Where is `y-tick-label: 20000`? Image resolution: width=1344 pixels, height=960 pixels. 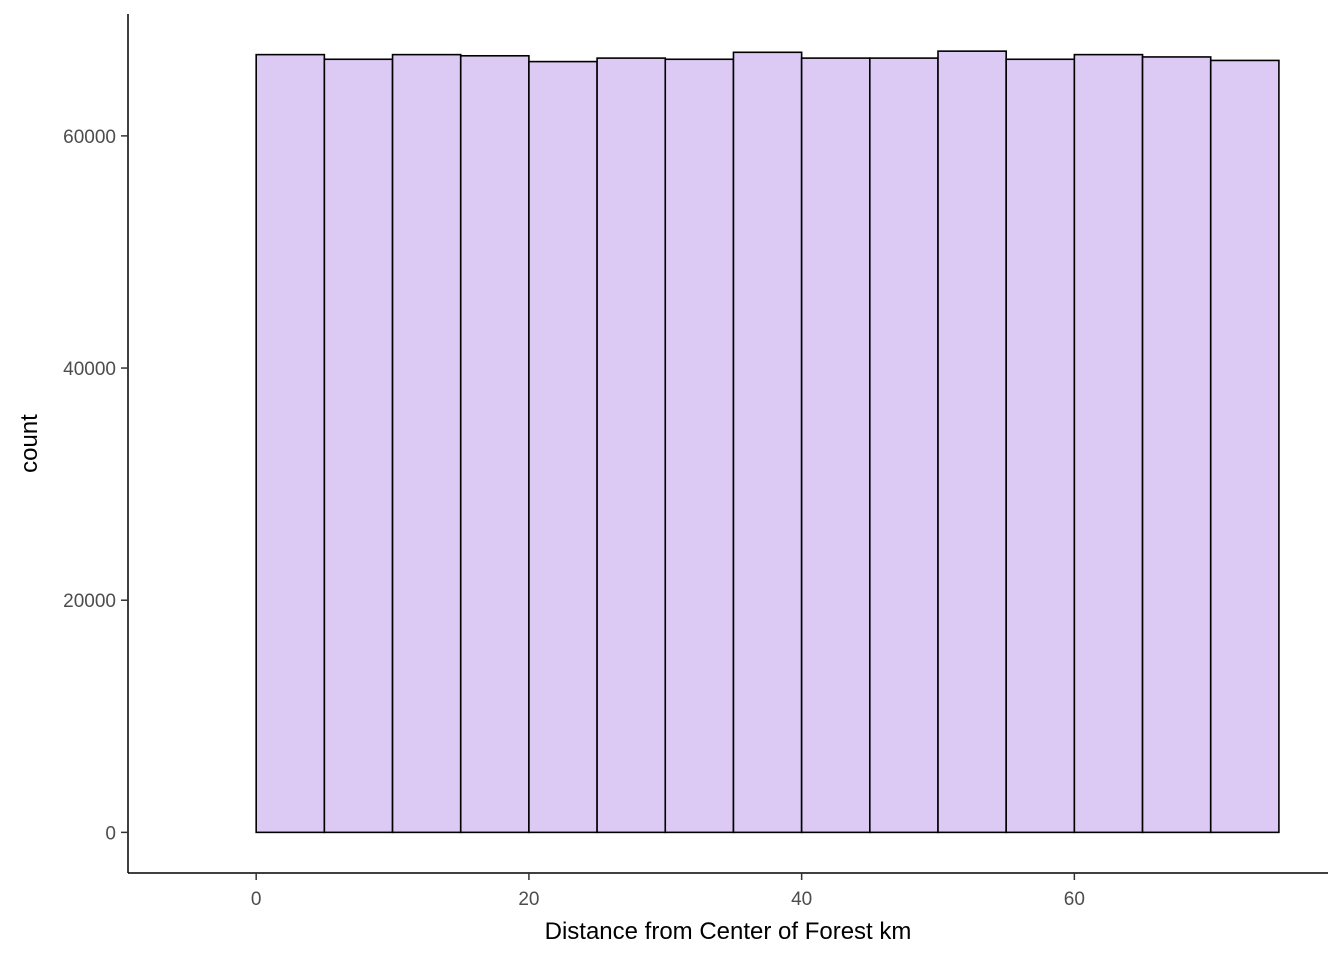
y-tick-label: 20000 is located at coordinates (89, 601).